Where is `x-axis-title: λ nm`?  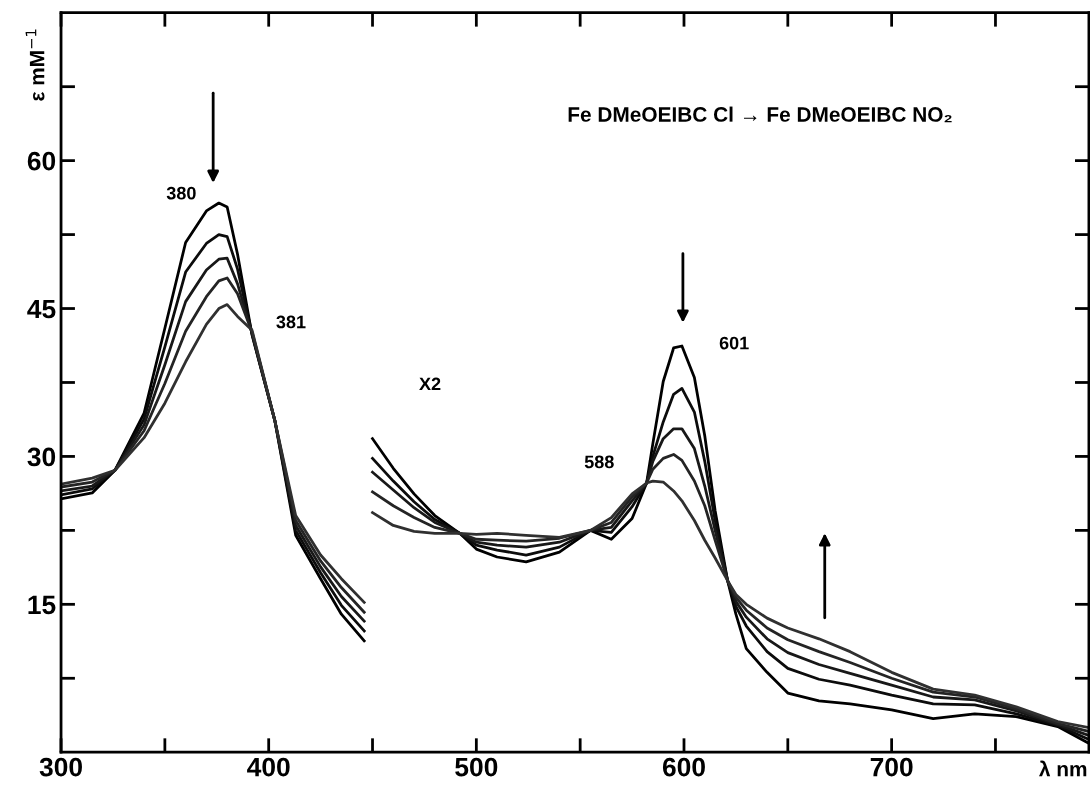
x-axis-title: λ nm is located at coordinates (1062, 768).